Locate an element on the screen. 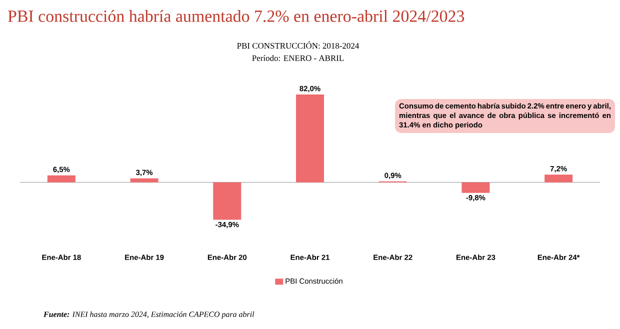 The image size is (620, 329). chart-subtitle: PBI CONSTRUCCIÓN: 2018-2024 is located at coordinates (298, 45).